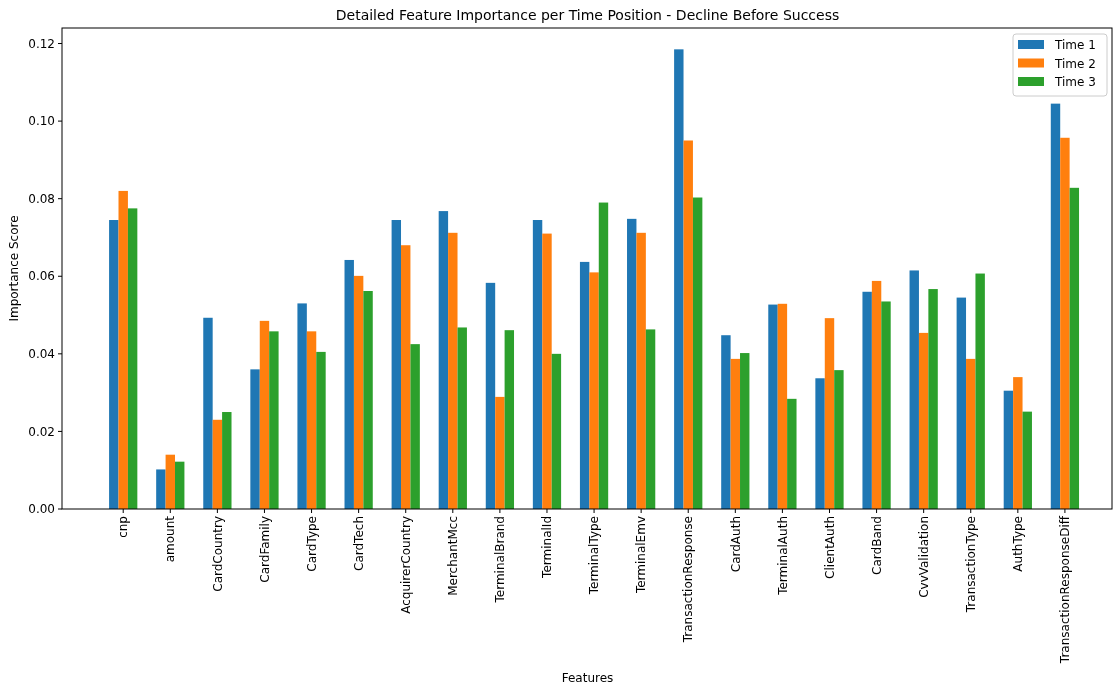  Describe the element at coordinates (264, 549) in the screenshot. I see `x-tick-label: CardFamily` at that location.